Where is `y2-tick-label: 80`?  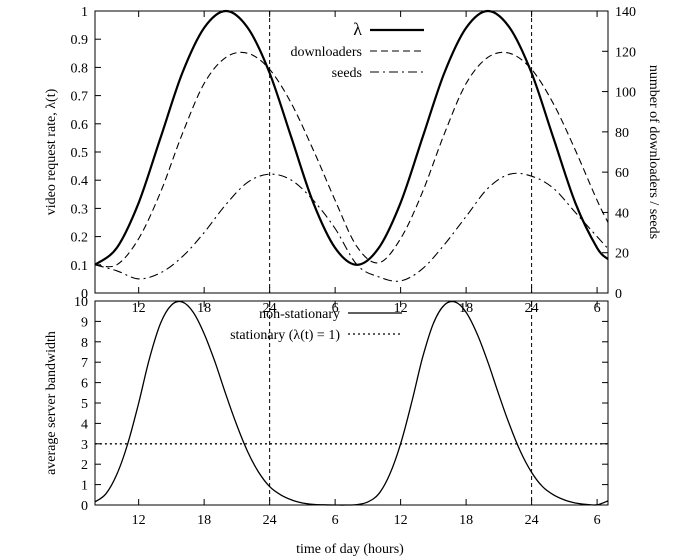
y2-tick-label: 80 is located at coordinates (622, 133).